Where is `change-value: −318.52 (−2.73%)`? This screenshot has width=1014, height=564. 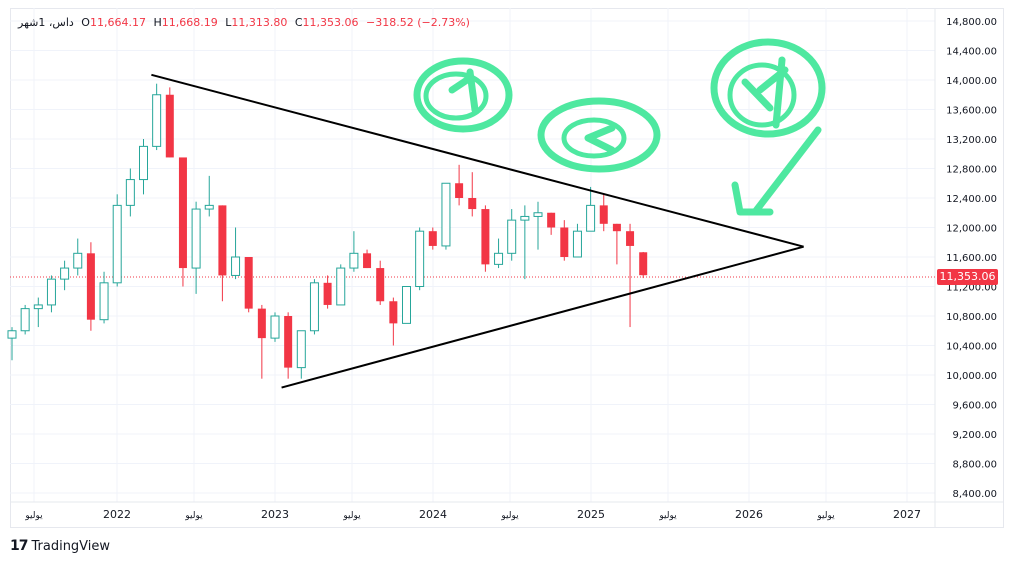
change-value: −318.52 (−2.73%) is located at coordinates (418, 22).